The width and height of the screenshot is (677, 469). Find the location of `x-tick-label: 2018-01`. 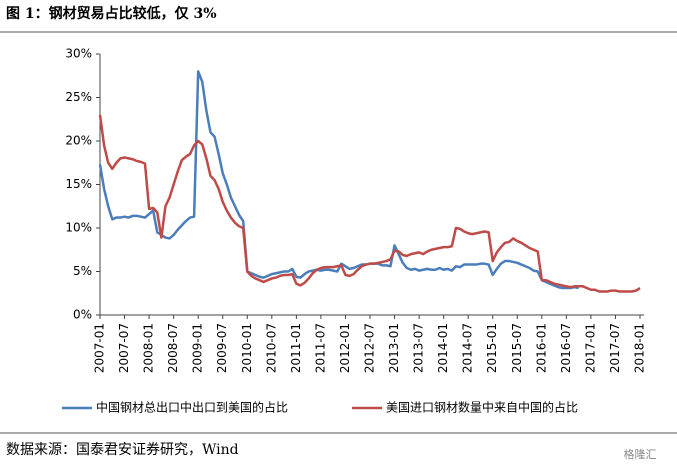

x-tick-label: 2018-01 is located at coordinates (640, 348).